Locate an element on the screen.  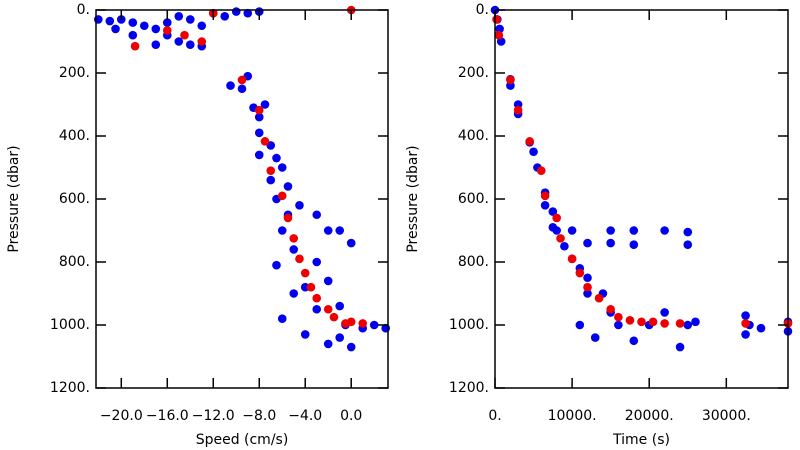
x-tick-label: 30000. is located at coordinates (726, 416).